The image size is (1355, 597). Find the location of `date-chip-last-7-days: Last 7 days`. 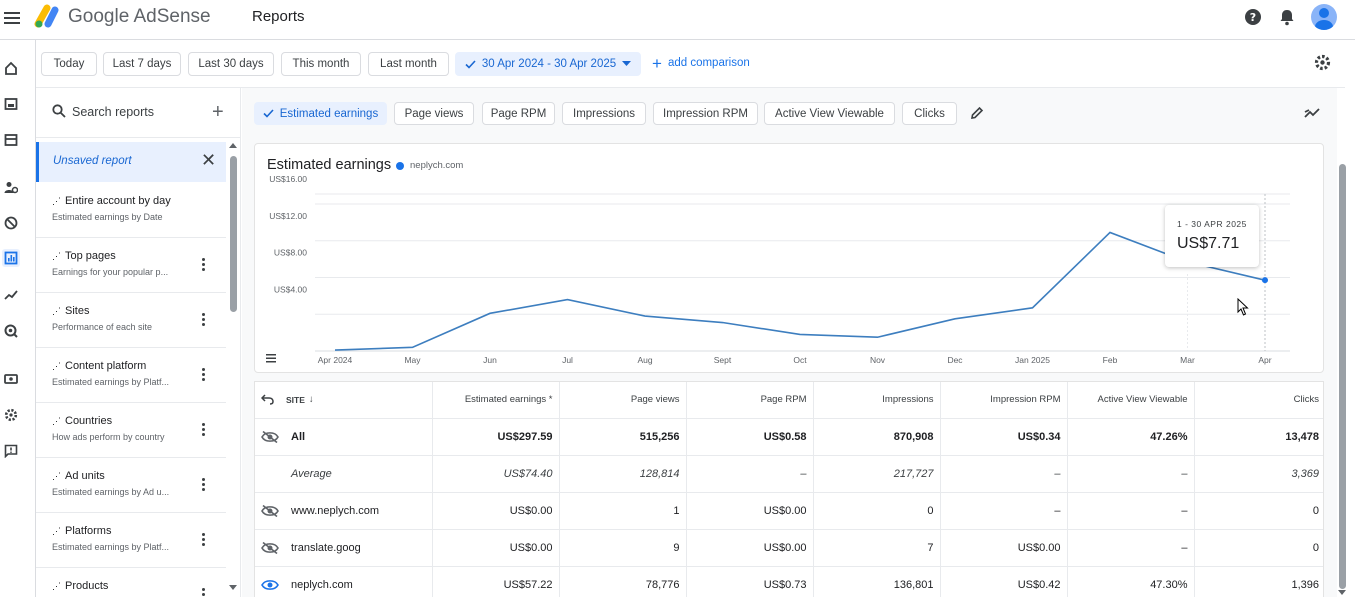

date-chip-last-7-days: Last 7 days is located at coordinates (142, 64).